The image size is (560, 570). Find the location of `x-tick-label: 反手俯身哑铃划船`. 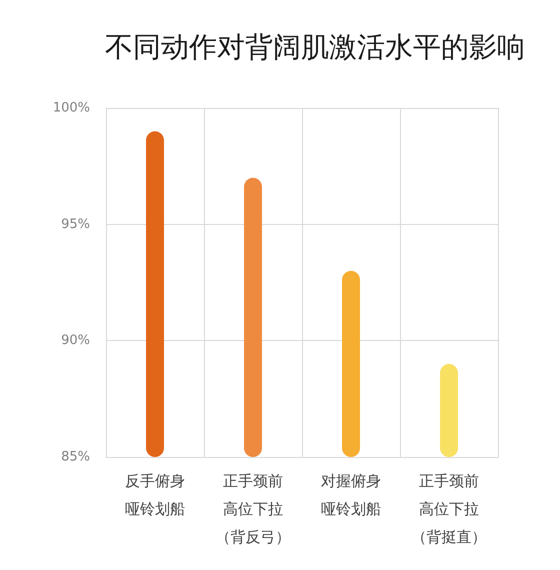

x-tick-label: 反手俯身哑铃划船 is located at coordinates (155, 495).